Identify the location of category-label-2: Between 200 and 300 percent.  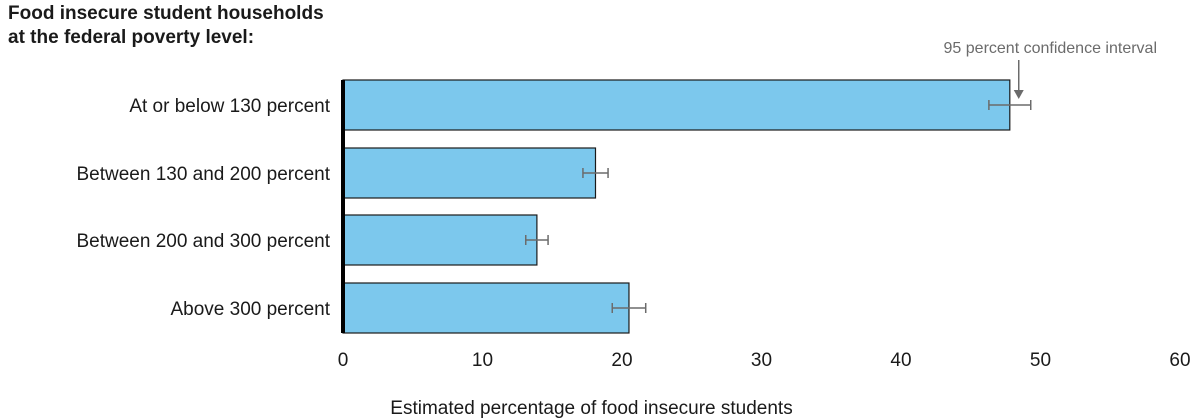
(203, 241).